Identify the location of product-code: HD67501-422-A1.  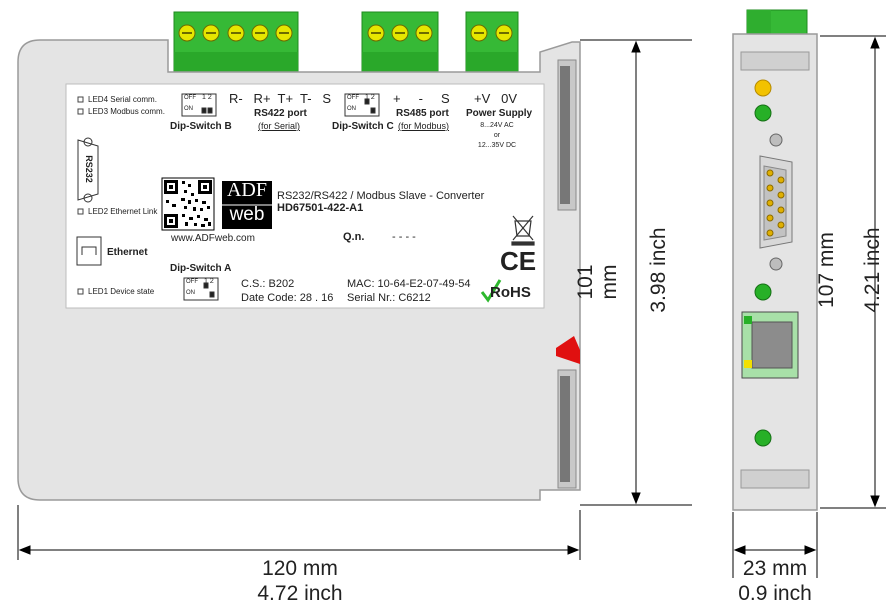
(320, 208).